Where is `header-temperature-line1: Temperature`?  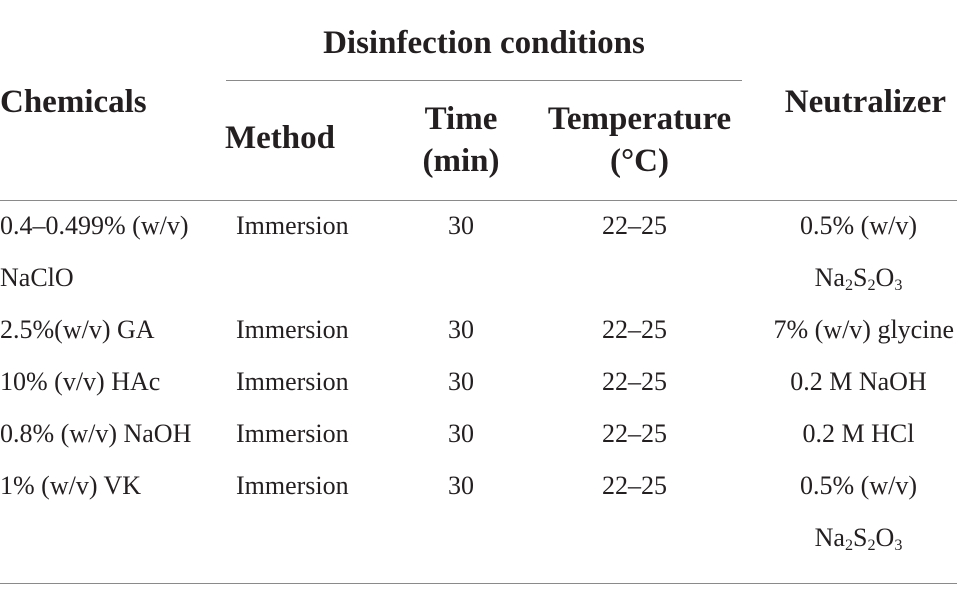
header-temperature-line1: Temperature is located at coordinates (639, 119).